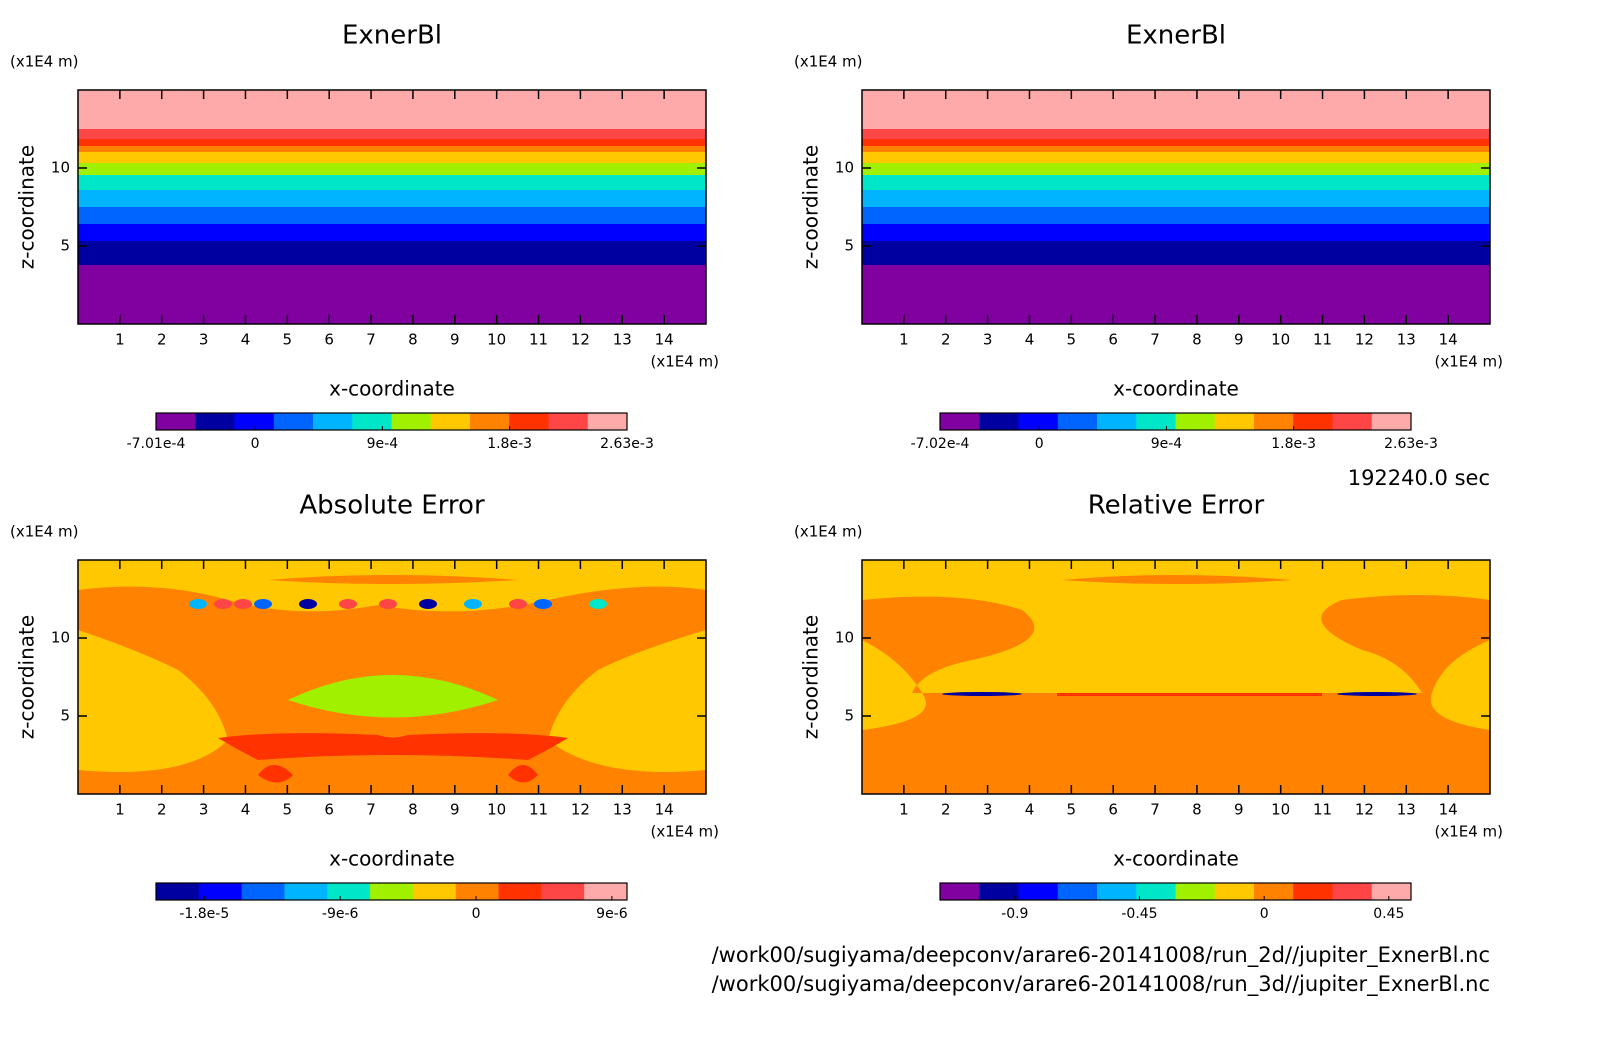 The height and width of the screenshot is (1054, 1604). What do you see at coordinates (1388, 914) in the screenshot?
I see `colorbar-tick-label: 0.45` at bounding box center [1388, 914].